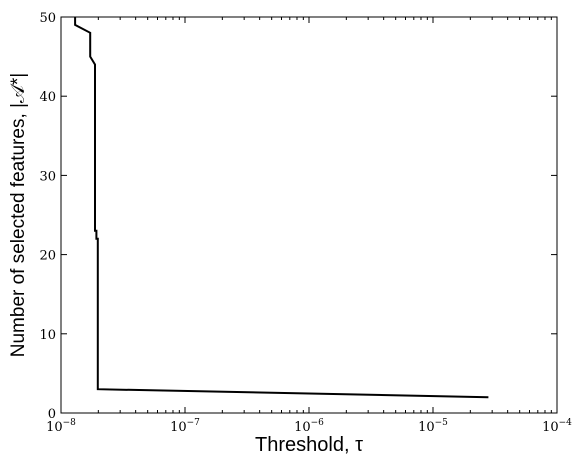 Image resolution: width=573 pixels, height=459 pixels. I want to click on x-tick-label: 10⁻⁷, so click(185, 426).